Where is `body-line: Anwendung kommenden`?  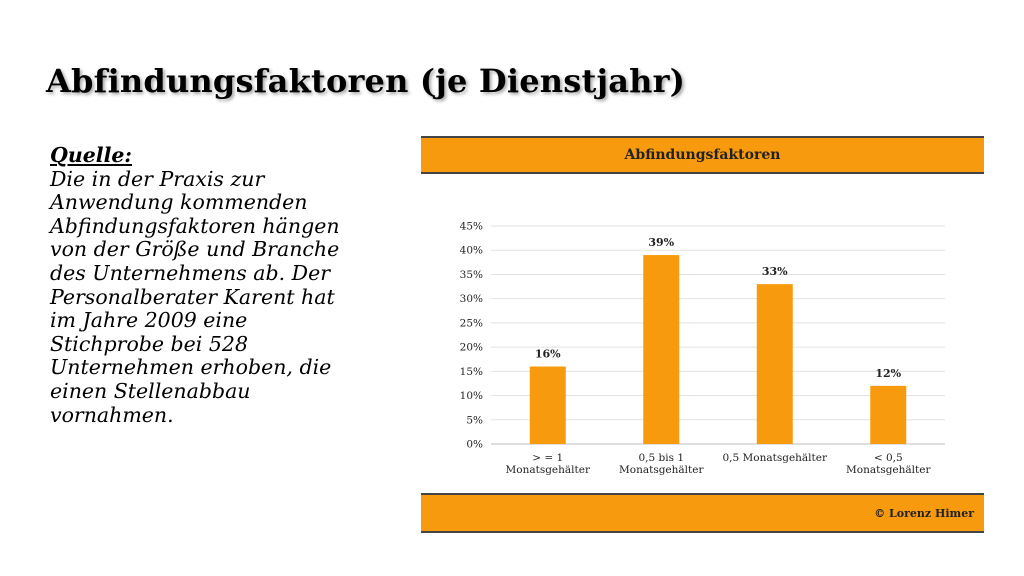 body-line: Anwendung kommenden is located at coordinates (179, 202).